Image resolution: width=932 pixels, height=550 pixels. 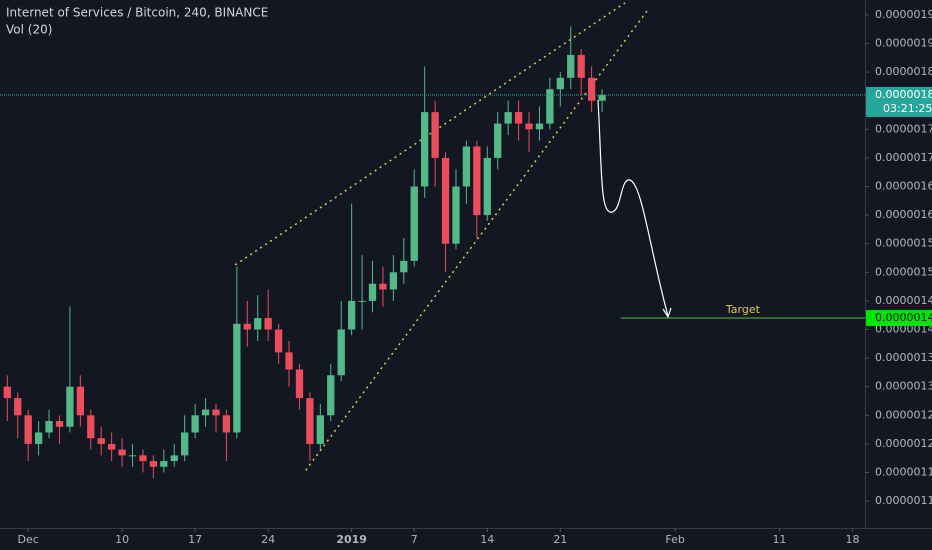 What do you see at coordinates (674, 539) in the screenshot?
I see `x-tick-label: Feb` at bounding box center [674, 539].